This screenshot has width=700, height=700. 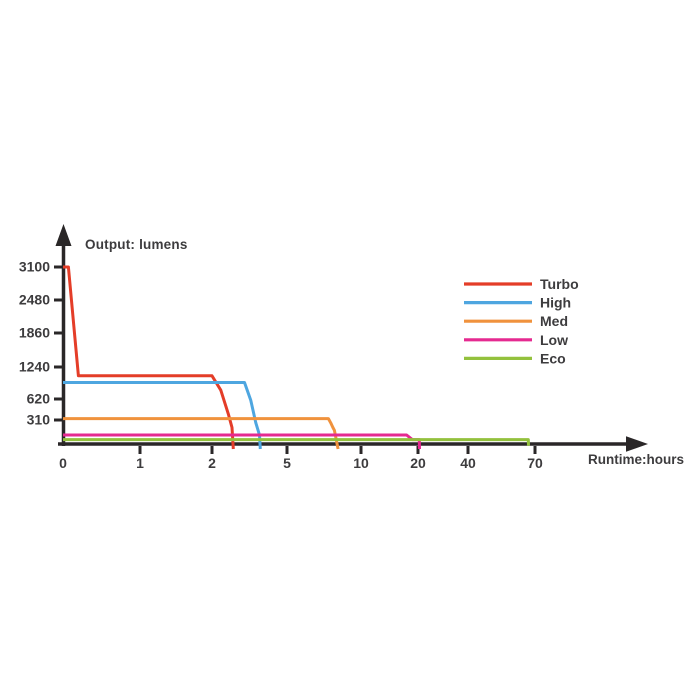 I want to click on y-tick-label: 1240, so click(x=34, y=367).